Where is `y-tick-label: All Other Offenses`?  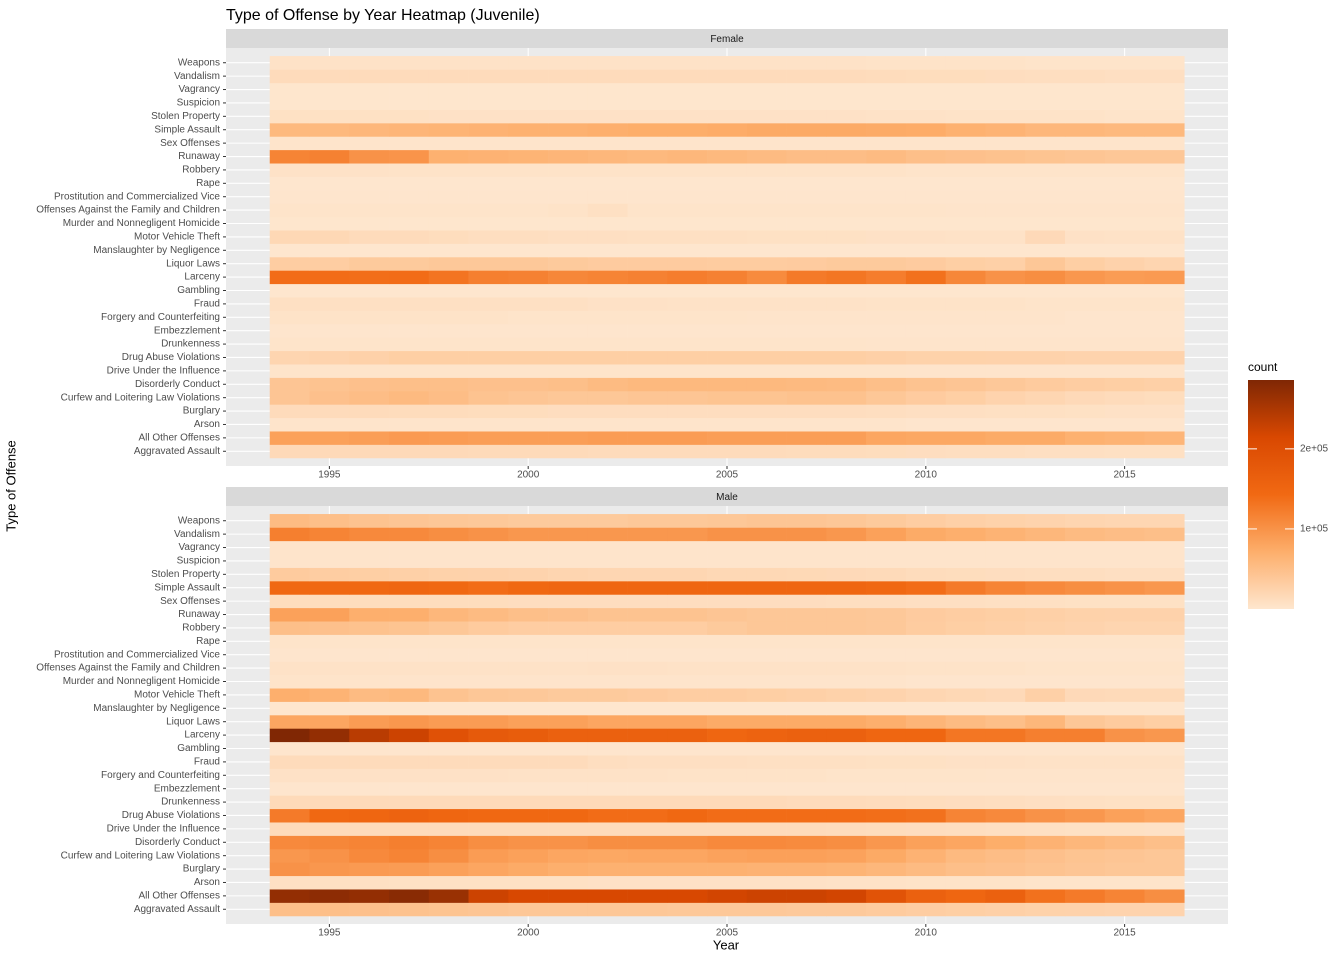 y-tick-label: All Other Offenses is located at coordinates (179, 438).